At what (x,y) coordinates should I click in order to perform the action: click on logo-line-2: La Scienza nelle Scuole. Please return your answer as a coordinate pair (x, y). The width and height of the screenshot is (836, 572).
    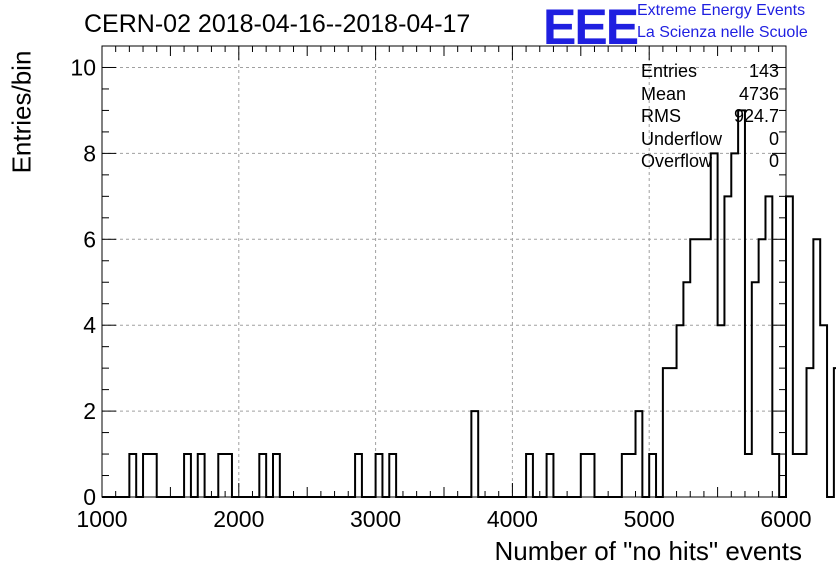
    Looking at the image, I should click on (722, 32).